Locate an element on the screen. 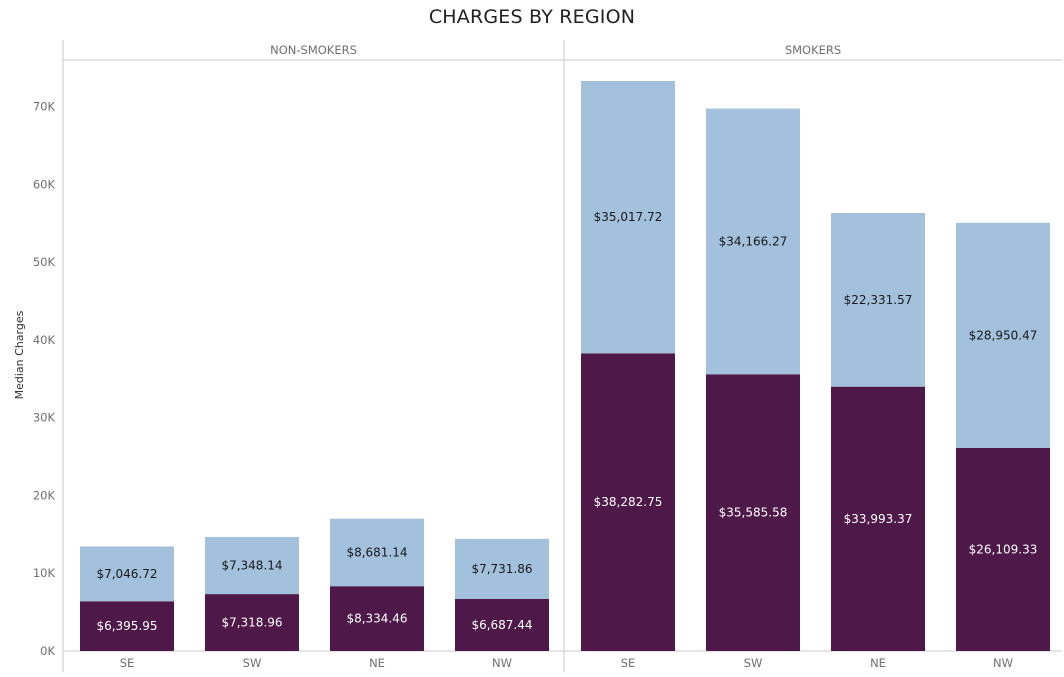  bar-value-label: $26,109.33 is located at coordinates (1003, 549).